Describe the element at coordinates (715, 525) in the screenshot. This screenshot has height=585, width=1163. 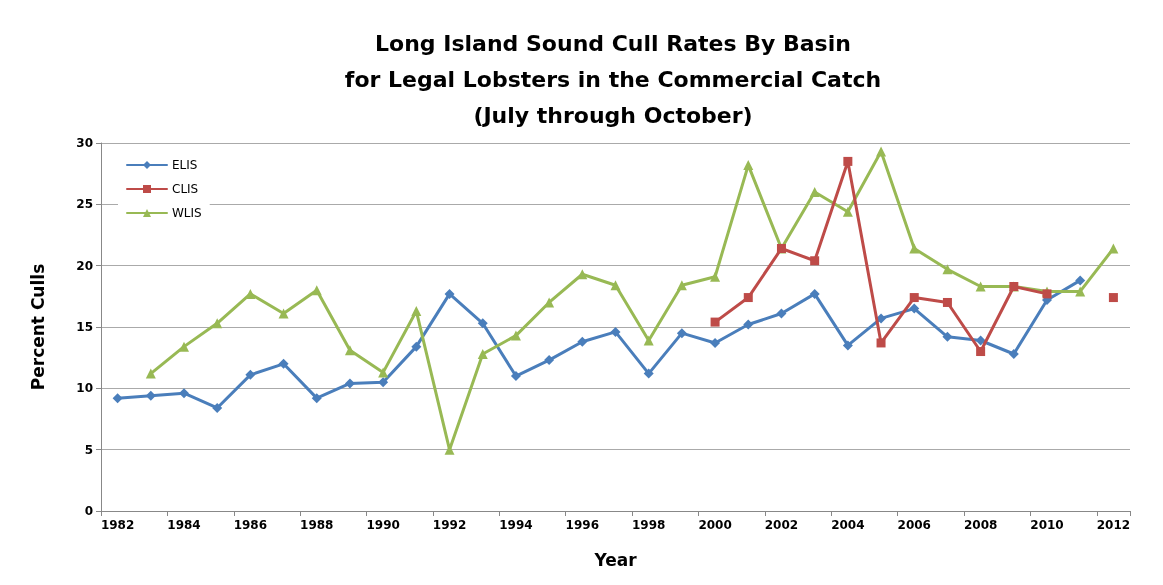
I see `x-tick-label: 2000` at that location.